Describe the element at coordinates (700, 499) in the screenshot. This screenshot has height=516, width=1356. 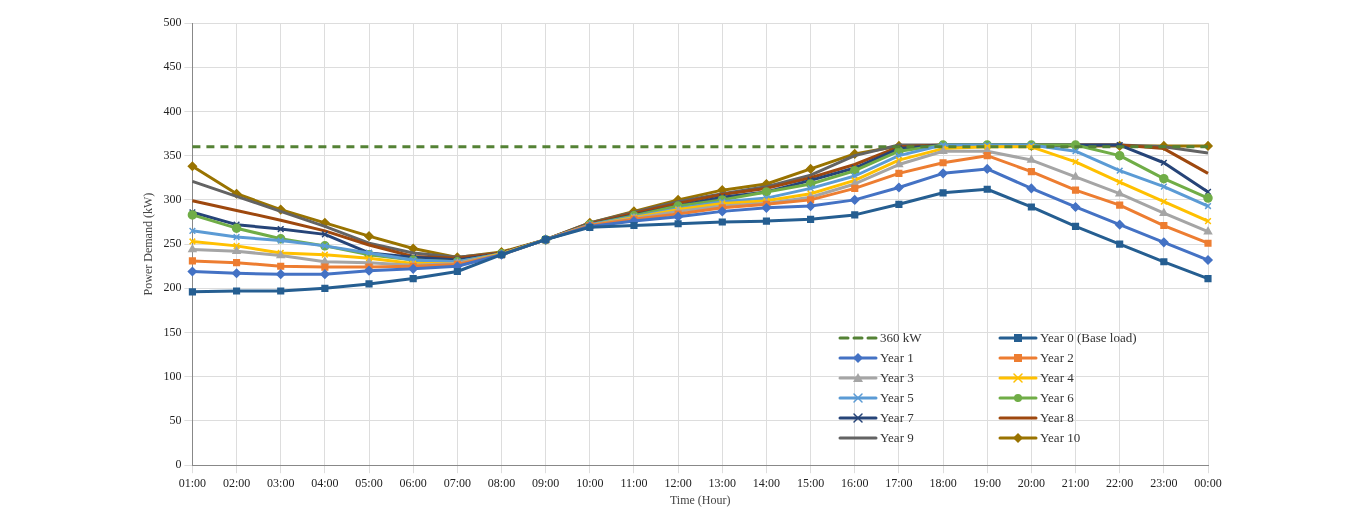
I see `x-axis-title: Time (Hour)` at that location.